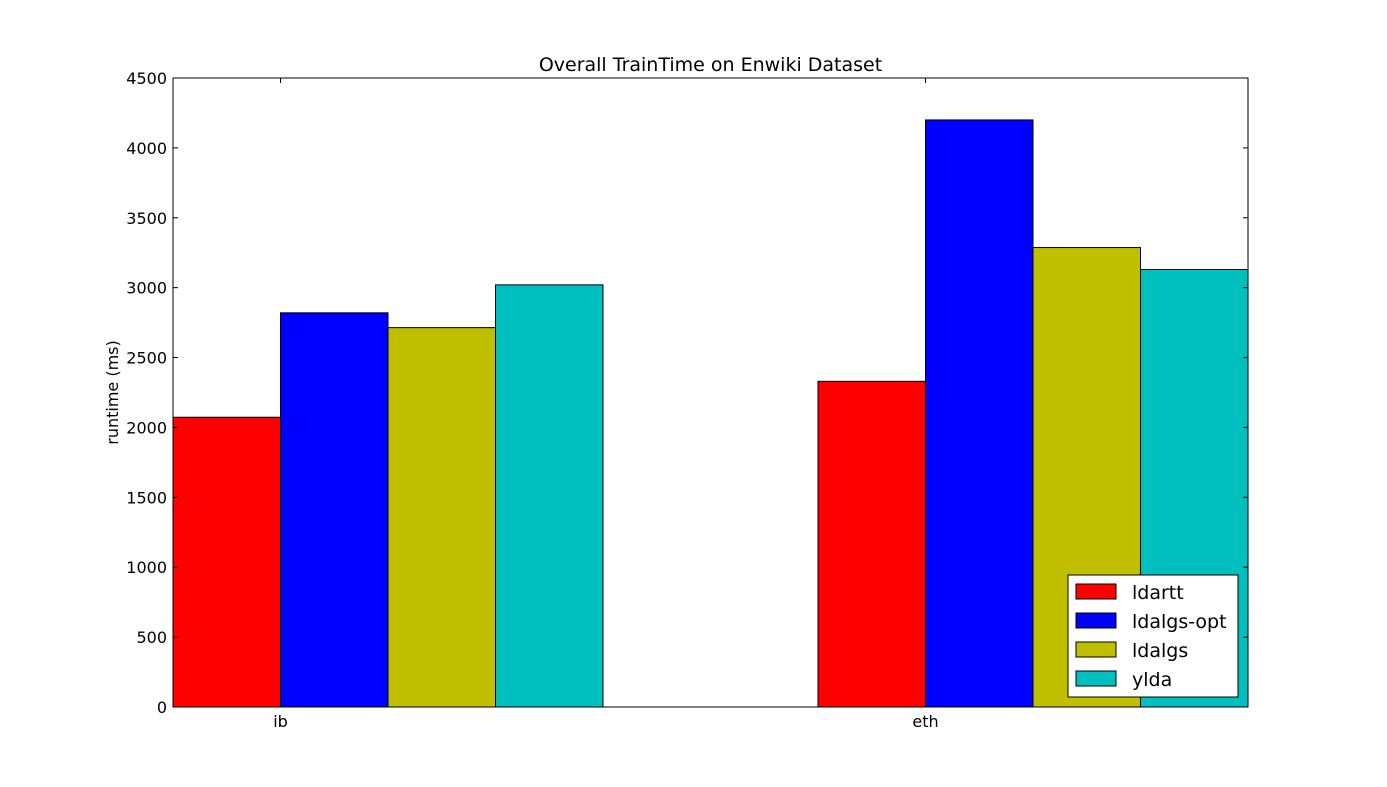 This screenshot has height=787, width=1387. I want to click on y-tick-label: 3000, so click(146, 288).